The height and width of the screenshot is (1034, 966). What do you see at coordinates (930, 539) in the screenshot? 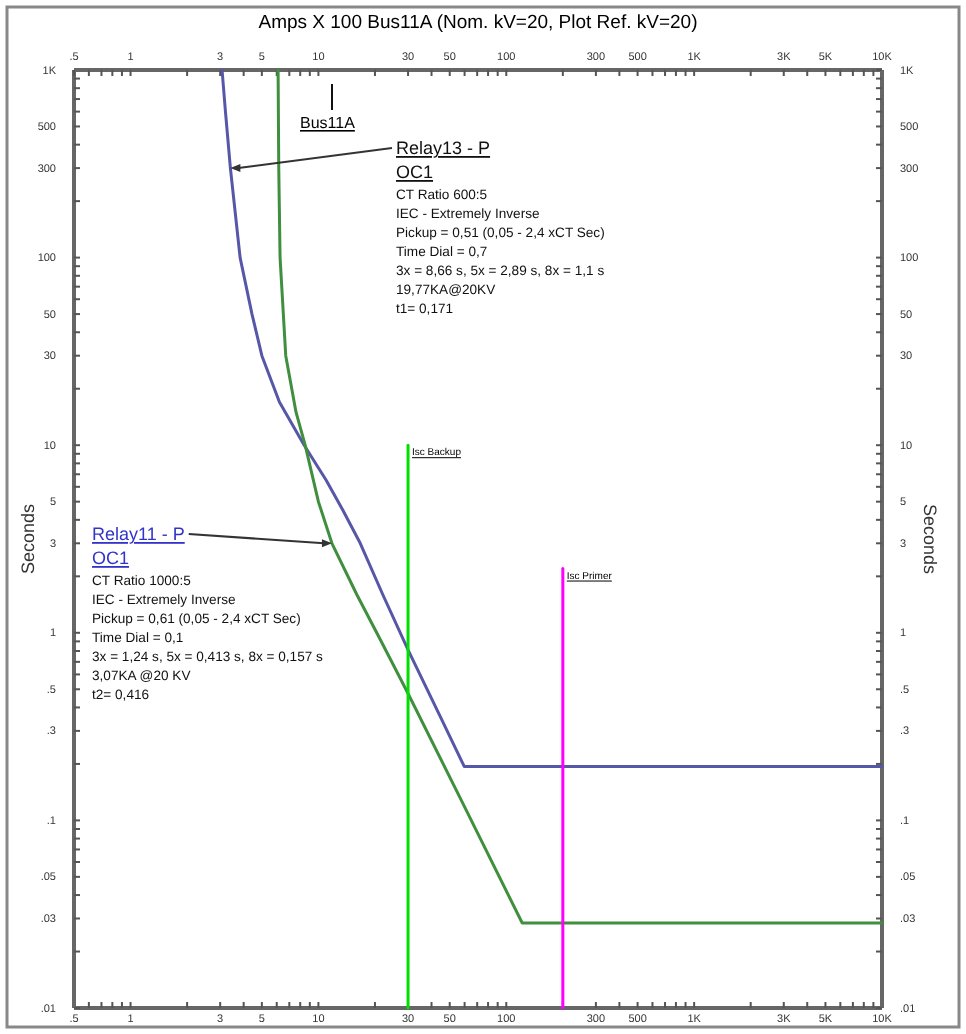
I see `y2-axis-title: Seconds` at bounding box center [930, 539].